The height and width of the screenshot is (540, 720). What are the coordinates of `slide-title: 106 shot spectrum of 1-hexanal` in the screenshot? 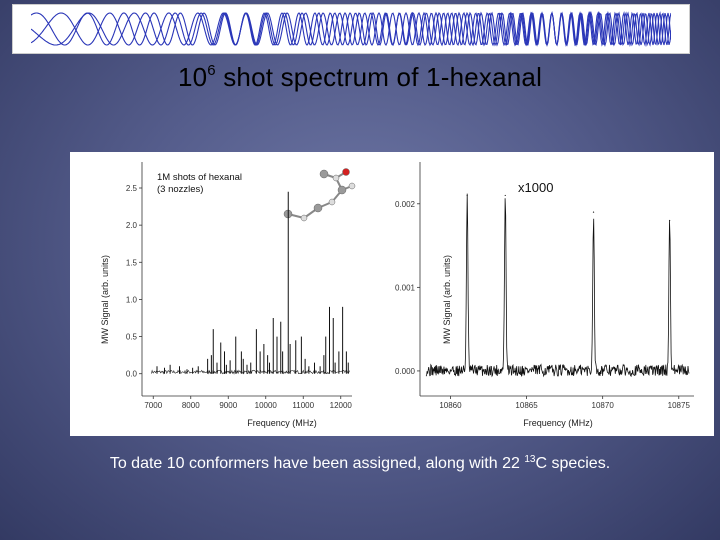 It's located at (360, 77).